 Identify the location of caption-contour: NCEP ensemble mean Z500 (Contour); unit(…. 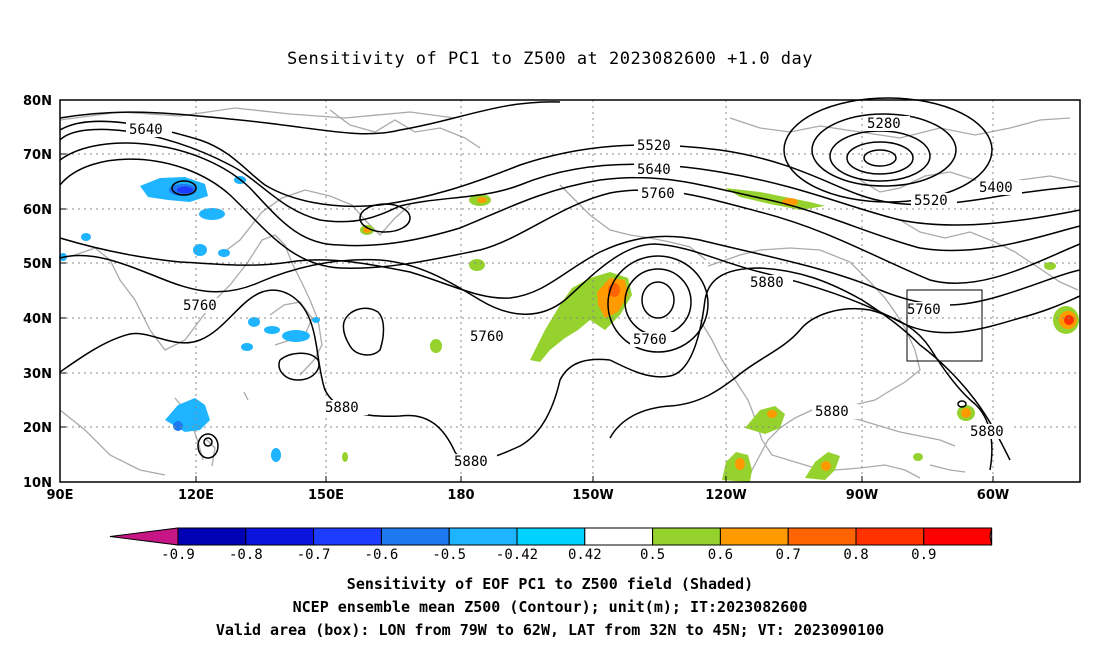
(550, 607).